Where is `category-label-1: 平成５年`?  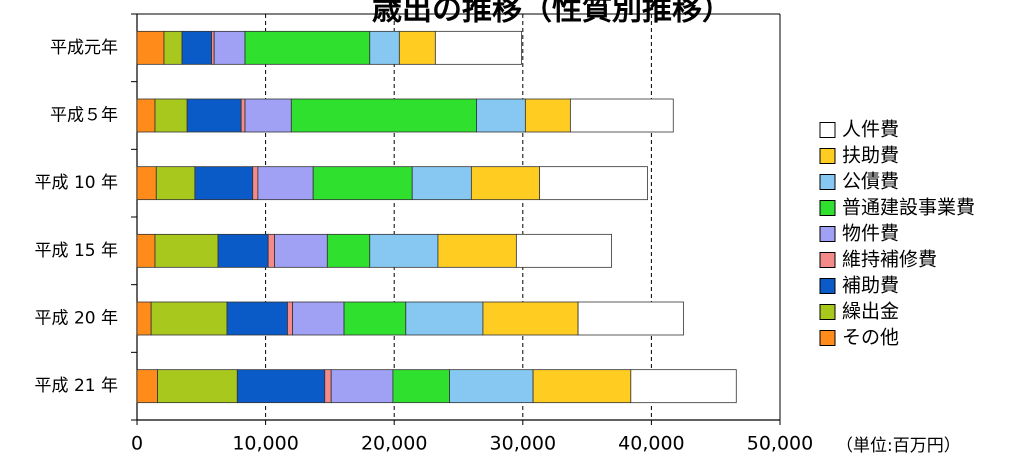 category-label-1: 平成５年 is located at coordinates (84, 116).